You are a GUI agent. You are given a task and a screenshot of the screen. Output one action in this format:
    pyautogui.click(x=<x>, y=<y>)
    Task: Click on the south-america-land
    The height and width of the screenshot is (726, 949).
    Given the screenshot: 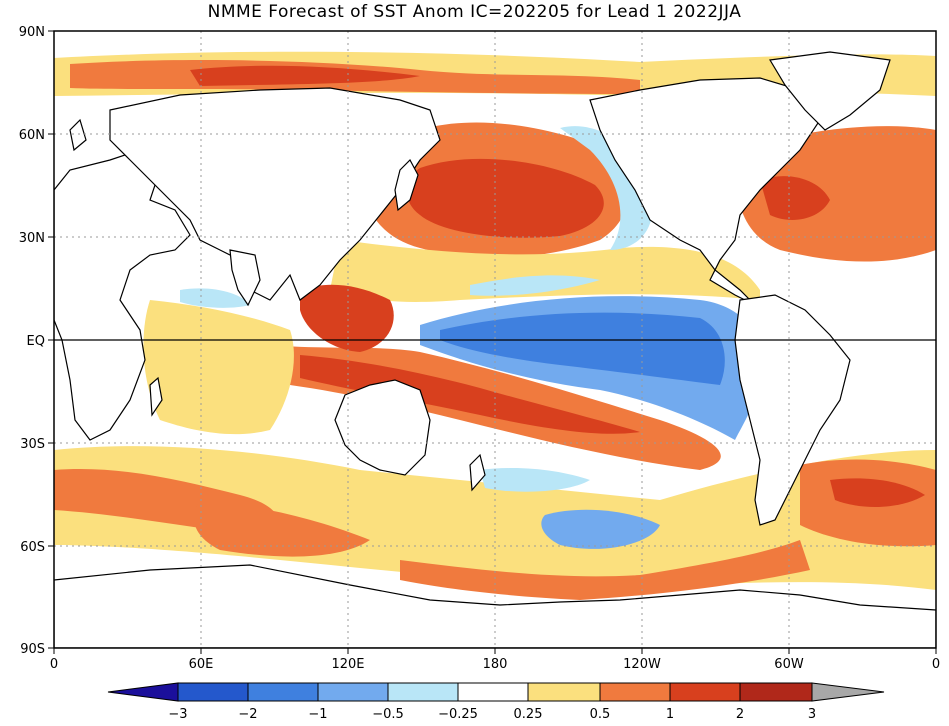 What is the action you would take?
    pyautogui.click(x=792, y=410)
    